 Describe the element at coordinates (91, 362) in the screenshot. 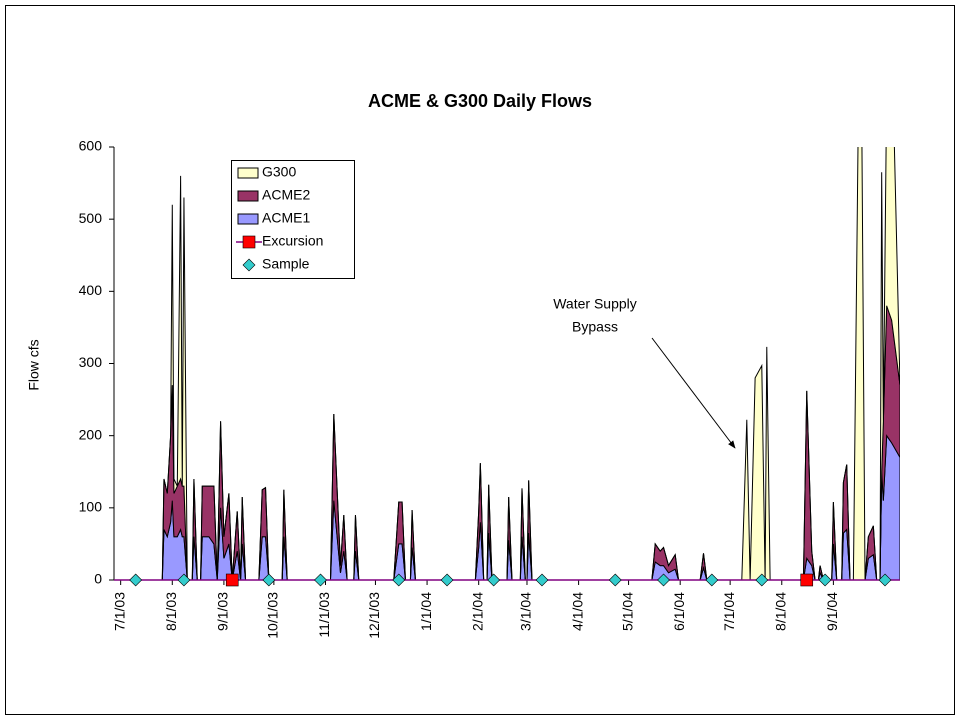

I see `y-tick-label: 300` at that location.